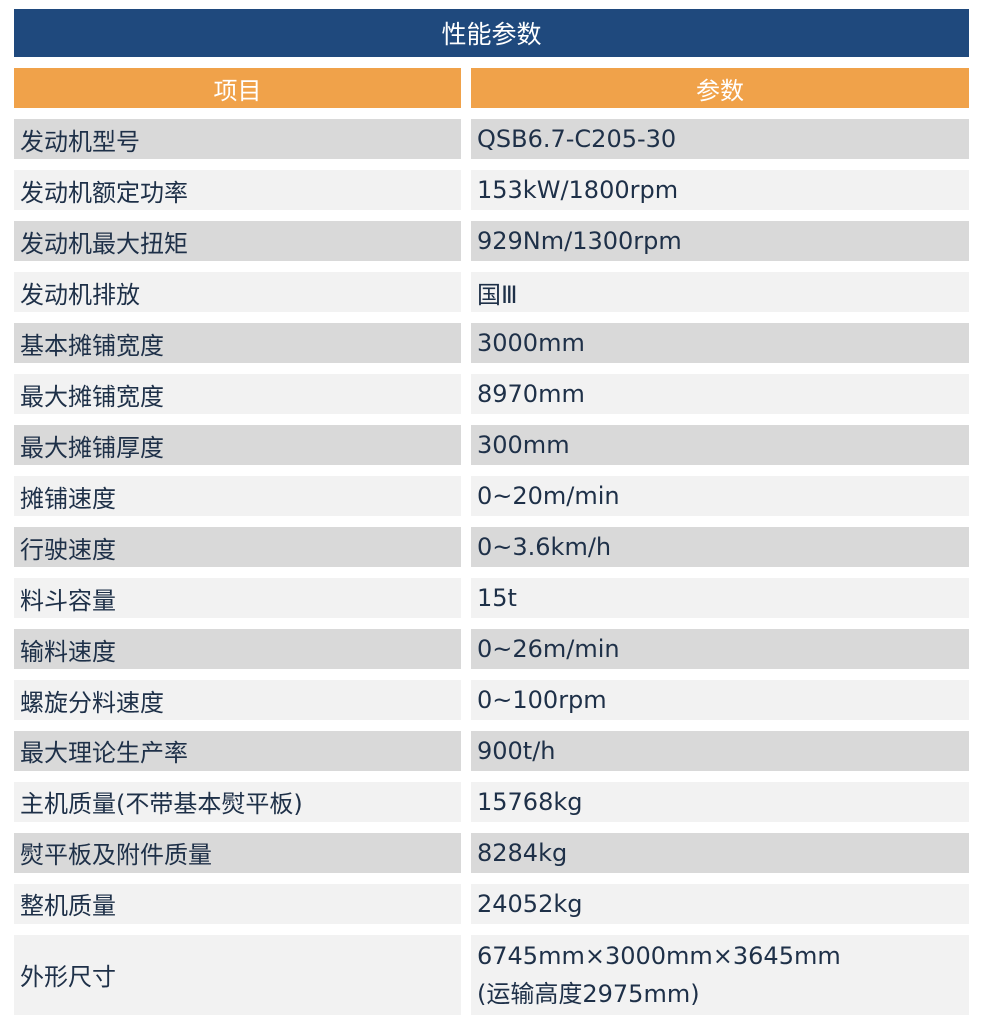 The height and width of the screenshot is (1025, 983). I want to click on row-item: 外形尺寸, so click(237, 974).